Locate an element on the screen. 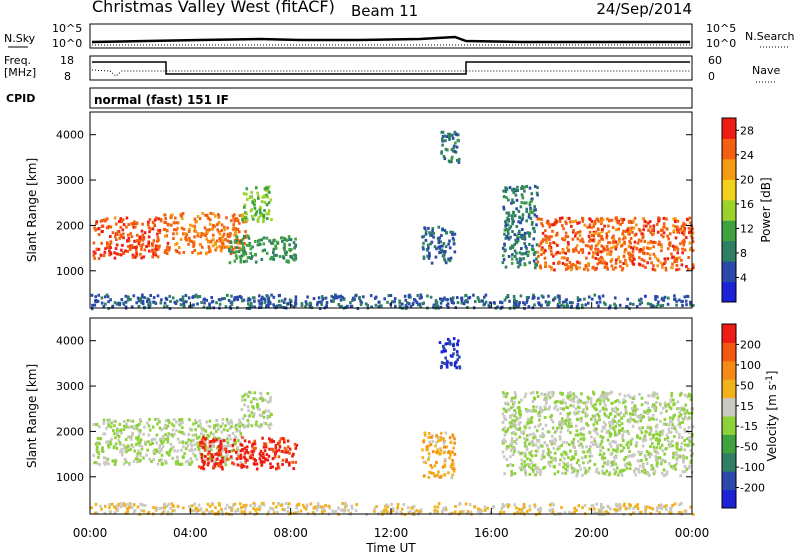  y-tick-label: 1000 is located at coordinates (70, 271).